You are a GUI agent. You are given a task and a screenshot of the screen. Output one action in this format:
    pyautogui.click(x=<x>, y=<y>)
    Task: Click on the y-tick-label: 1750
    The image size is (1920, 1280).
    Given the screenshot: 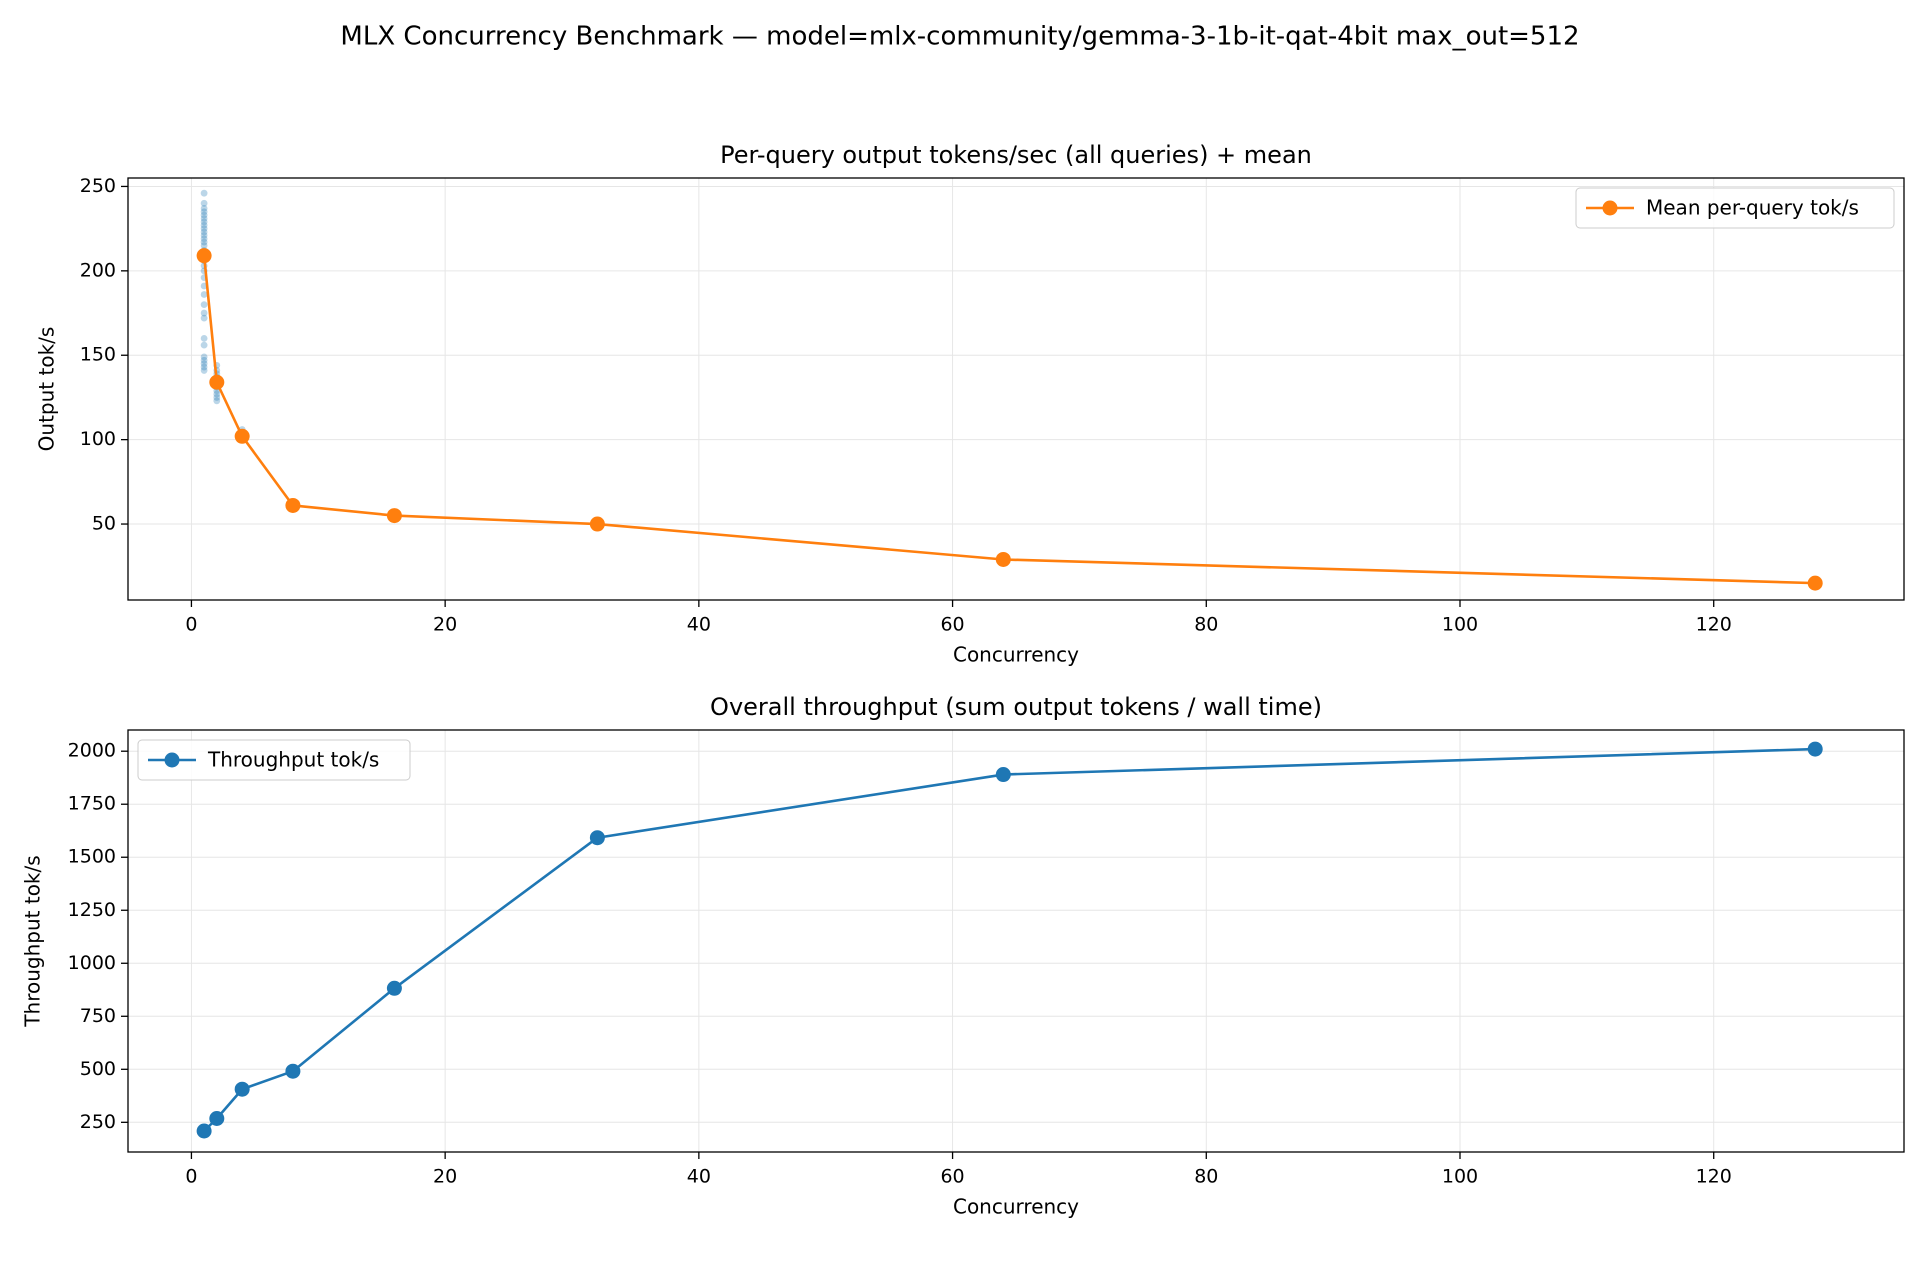 What is the action you would take?
    pyautogui.click(x=92, y=804)
    